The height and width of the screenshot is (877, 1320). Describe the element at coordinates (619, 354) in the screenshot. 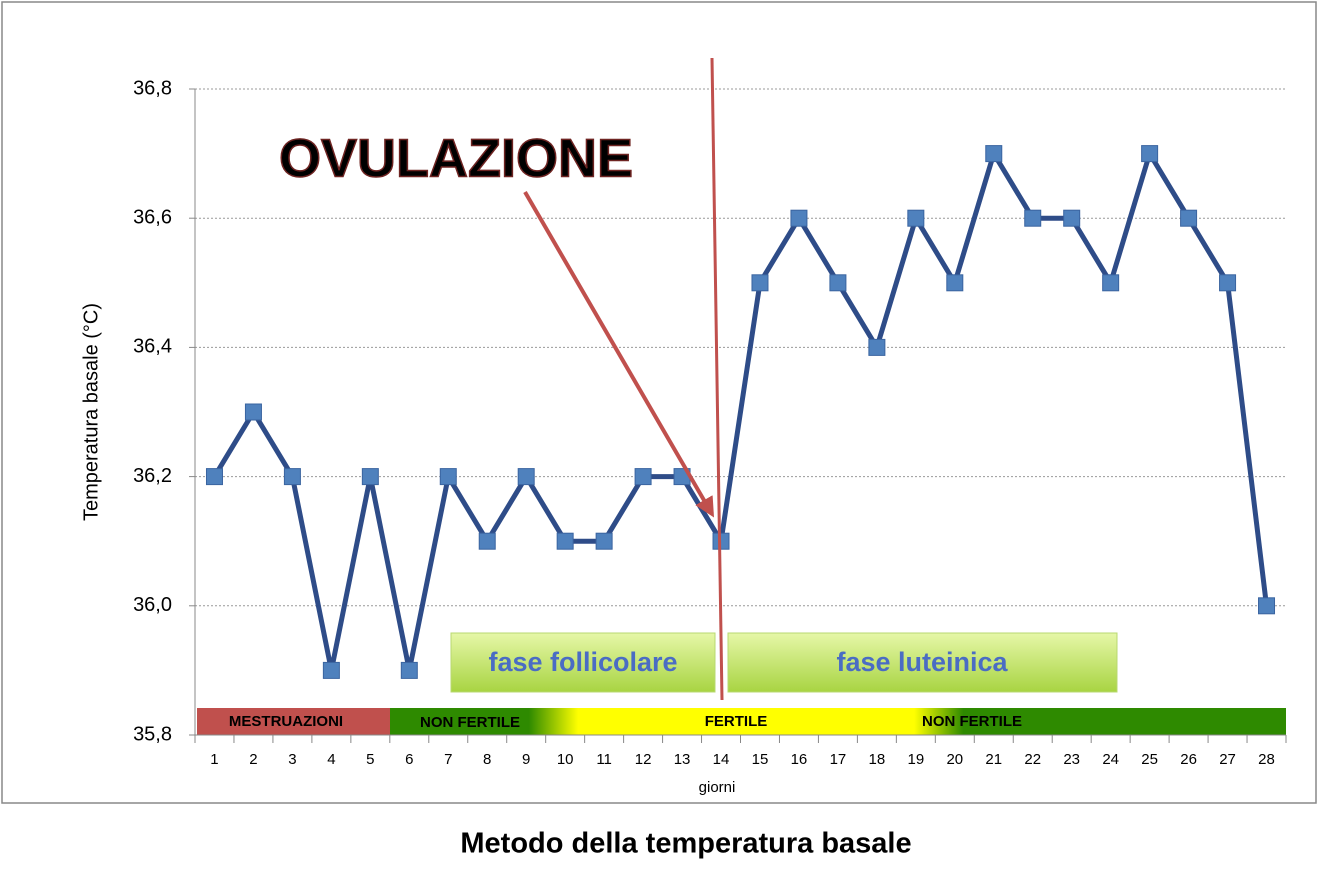

I see `ovulation-arrow` at that location.